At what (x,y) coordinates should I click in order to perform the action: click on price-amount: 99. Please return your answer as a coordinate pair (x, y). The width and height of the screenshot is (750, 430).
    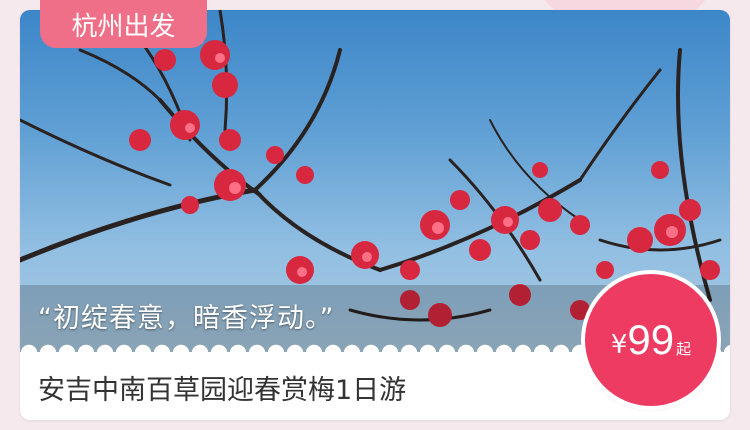
    Looking at the image, I should click on (651, 339).